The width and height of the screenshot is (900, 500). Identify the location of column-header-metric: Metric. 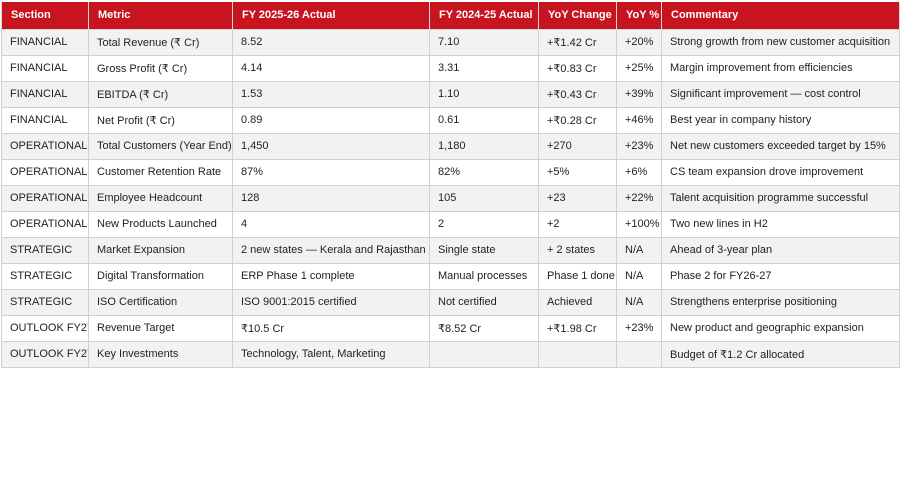
(160, 16).